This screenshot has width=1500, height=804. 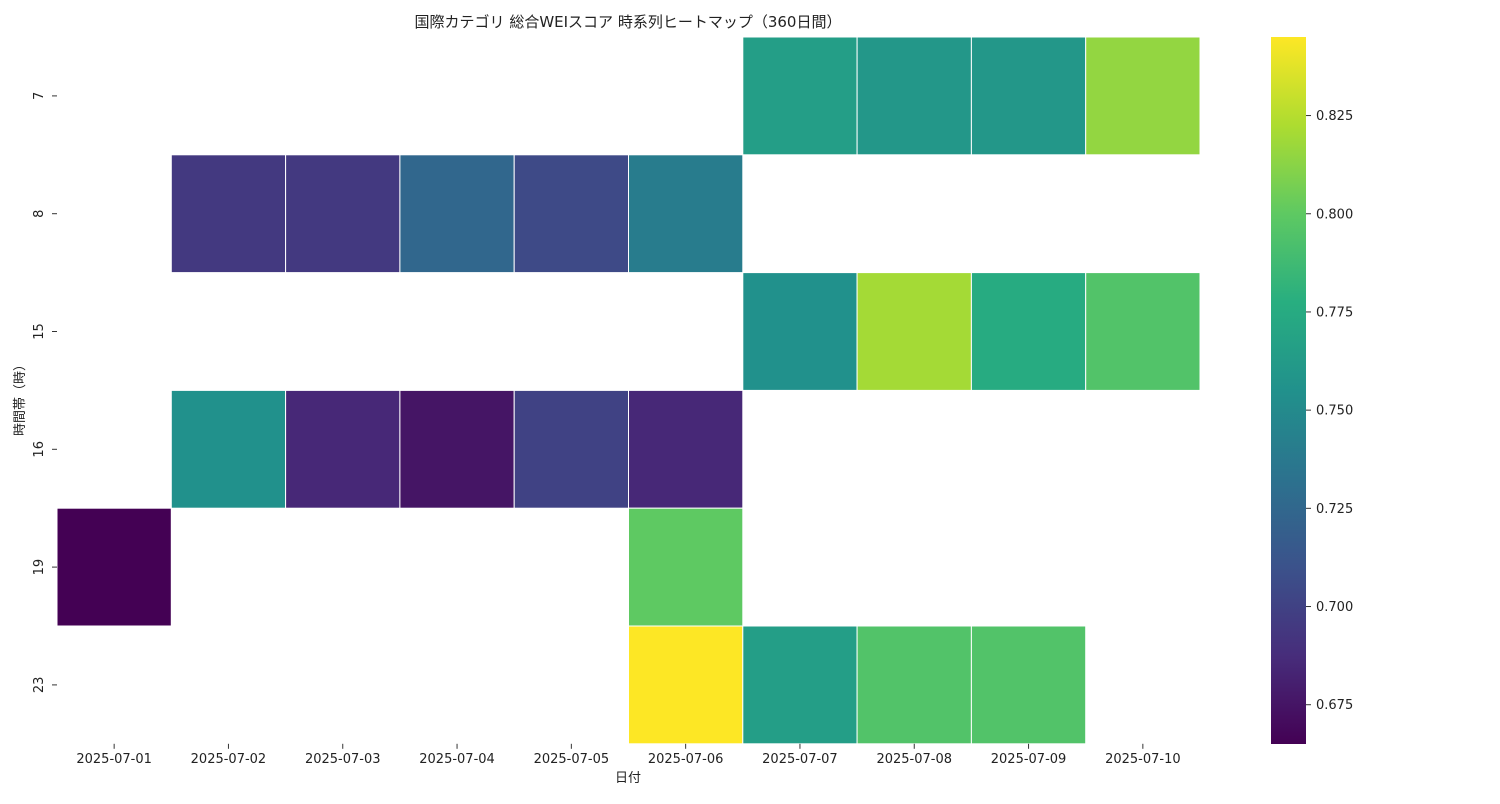 I want to click on colorbar-ticks: 0.675 0.700 0.725 0.750 0.775 0.800 0.825, so click(x=1329, y=411).